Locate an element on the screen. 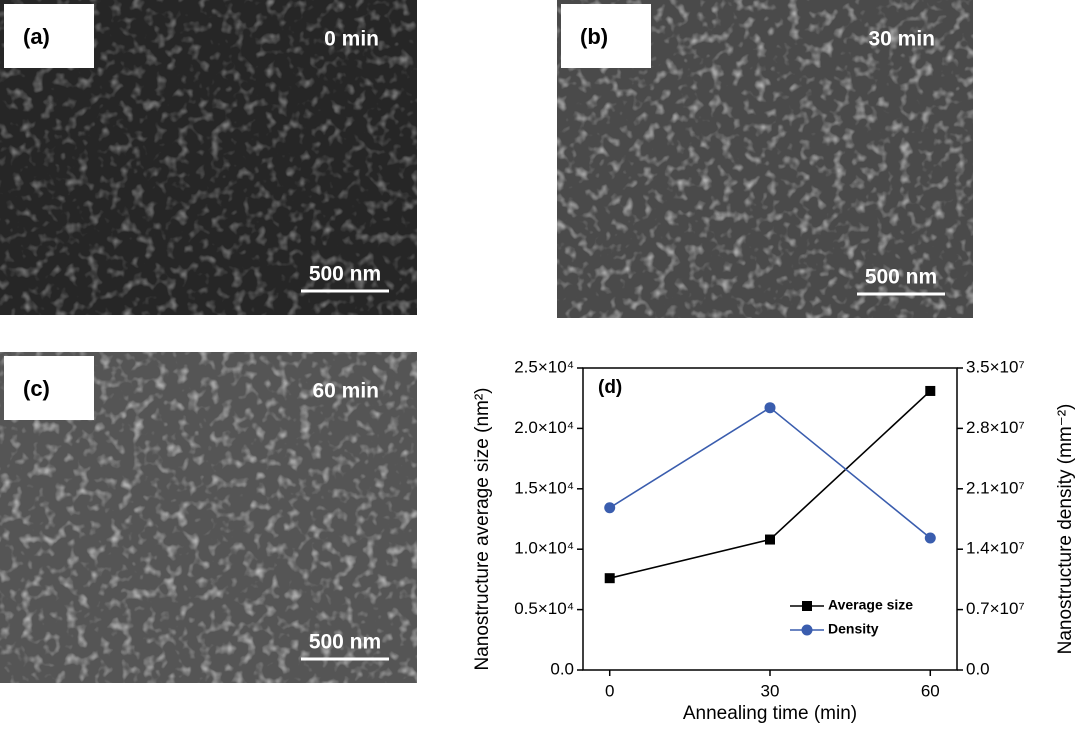 This screenshot has width=1080, height=729. x-tick-label: 0 is located at coordinates (609, 690).